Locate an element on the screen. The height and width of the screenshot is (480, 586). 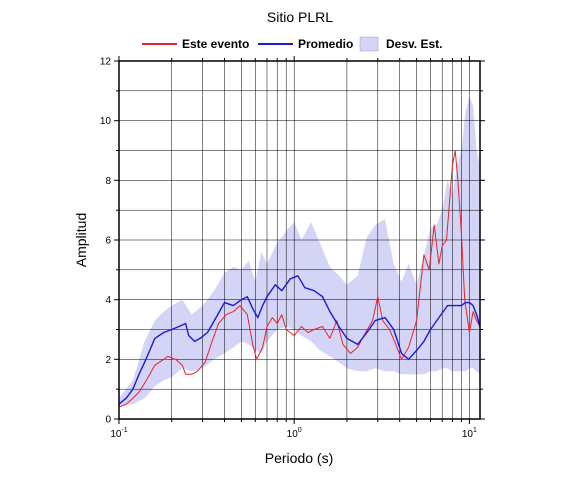
x-tick-label-exponent: 1 is located at coordinates (475, 430).